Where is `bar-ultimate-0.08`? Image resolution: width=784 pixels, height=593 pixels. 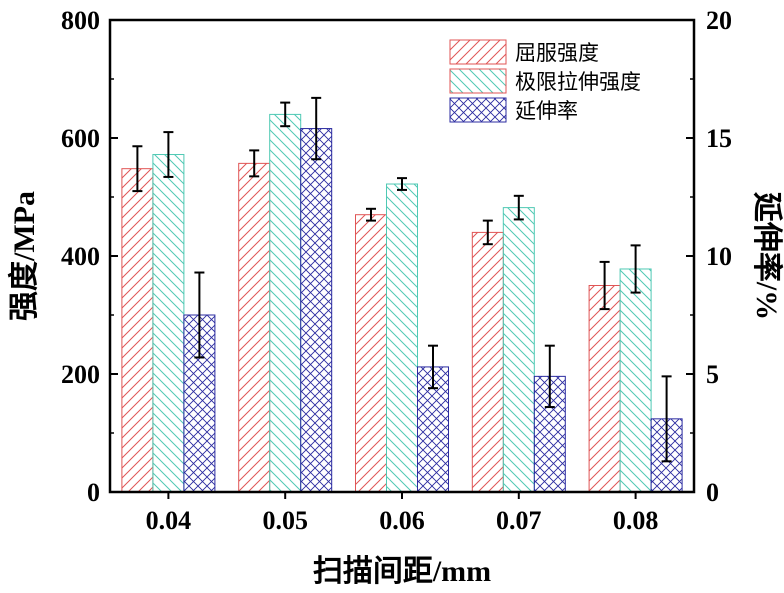 bar-ultimate-0.08 is located at coordinates (635, 380).